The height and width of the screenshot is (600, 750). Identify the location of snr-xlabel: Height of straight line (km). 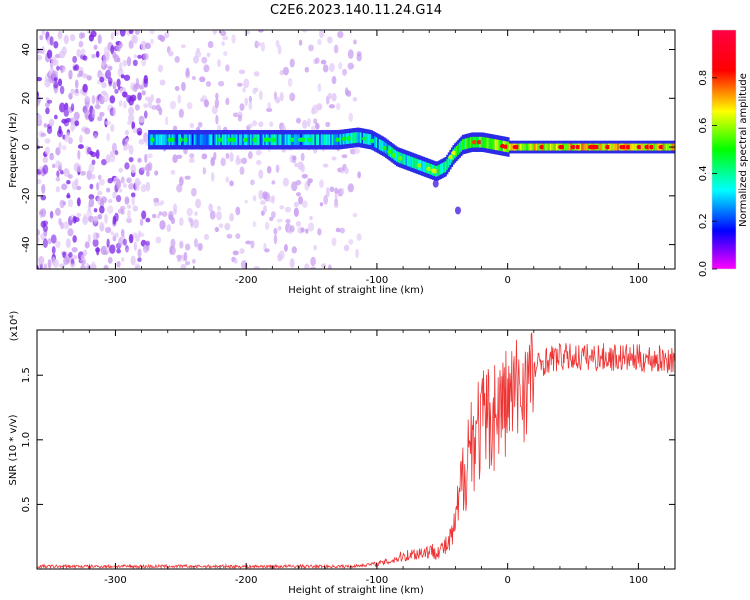
(356, 590).